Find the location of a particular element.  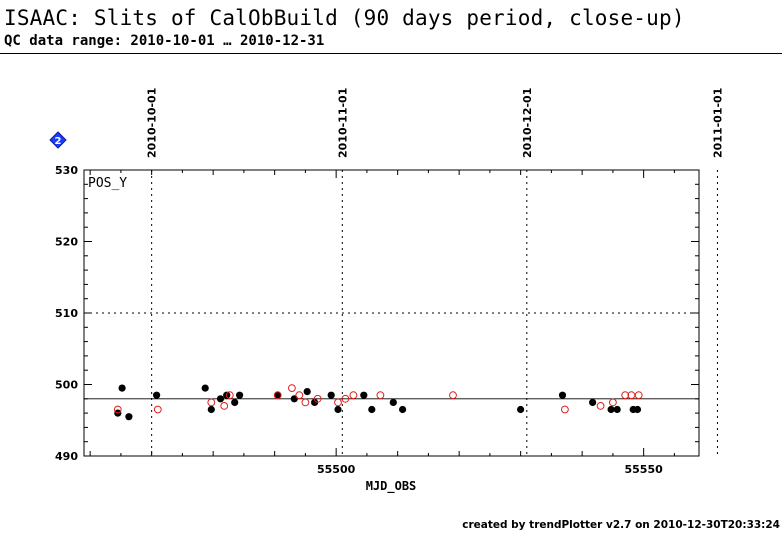

data-points is located at coordinates (378, 402).